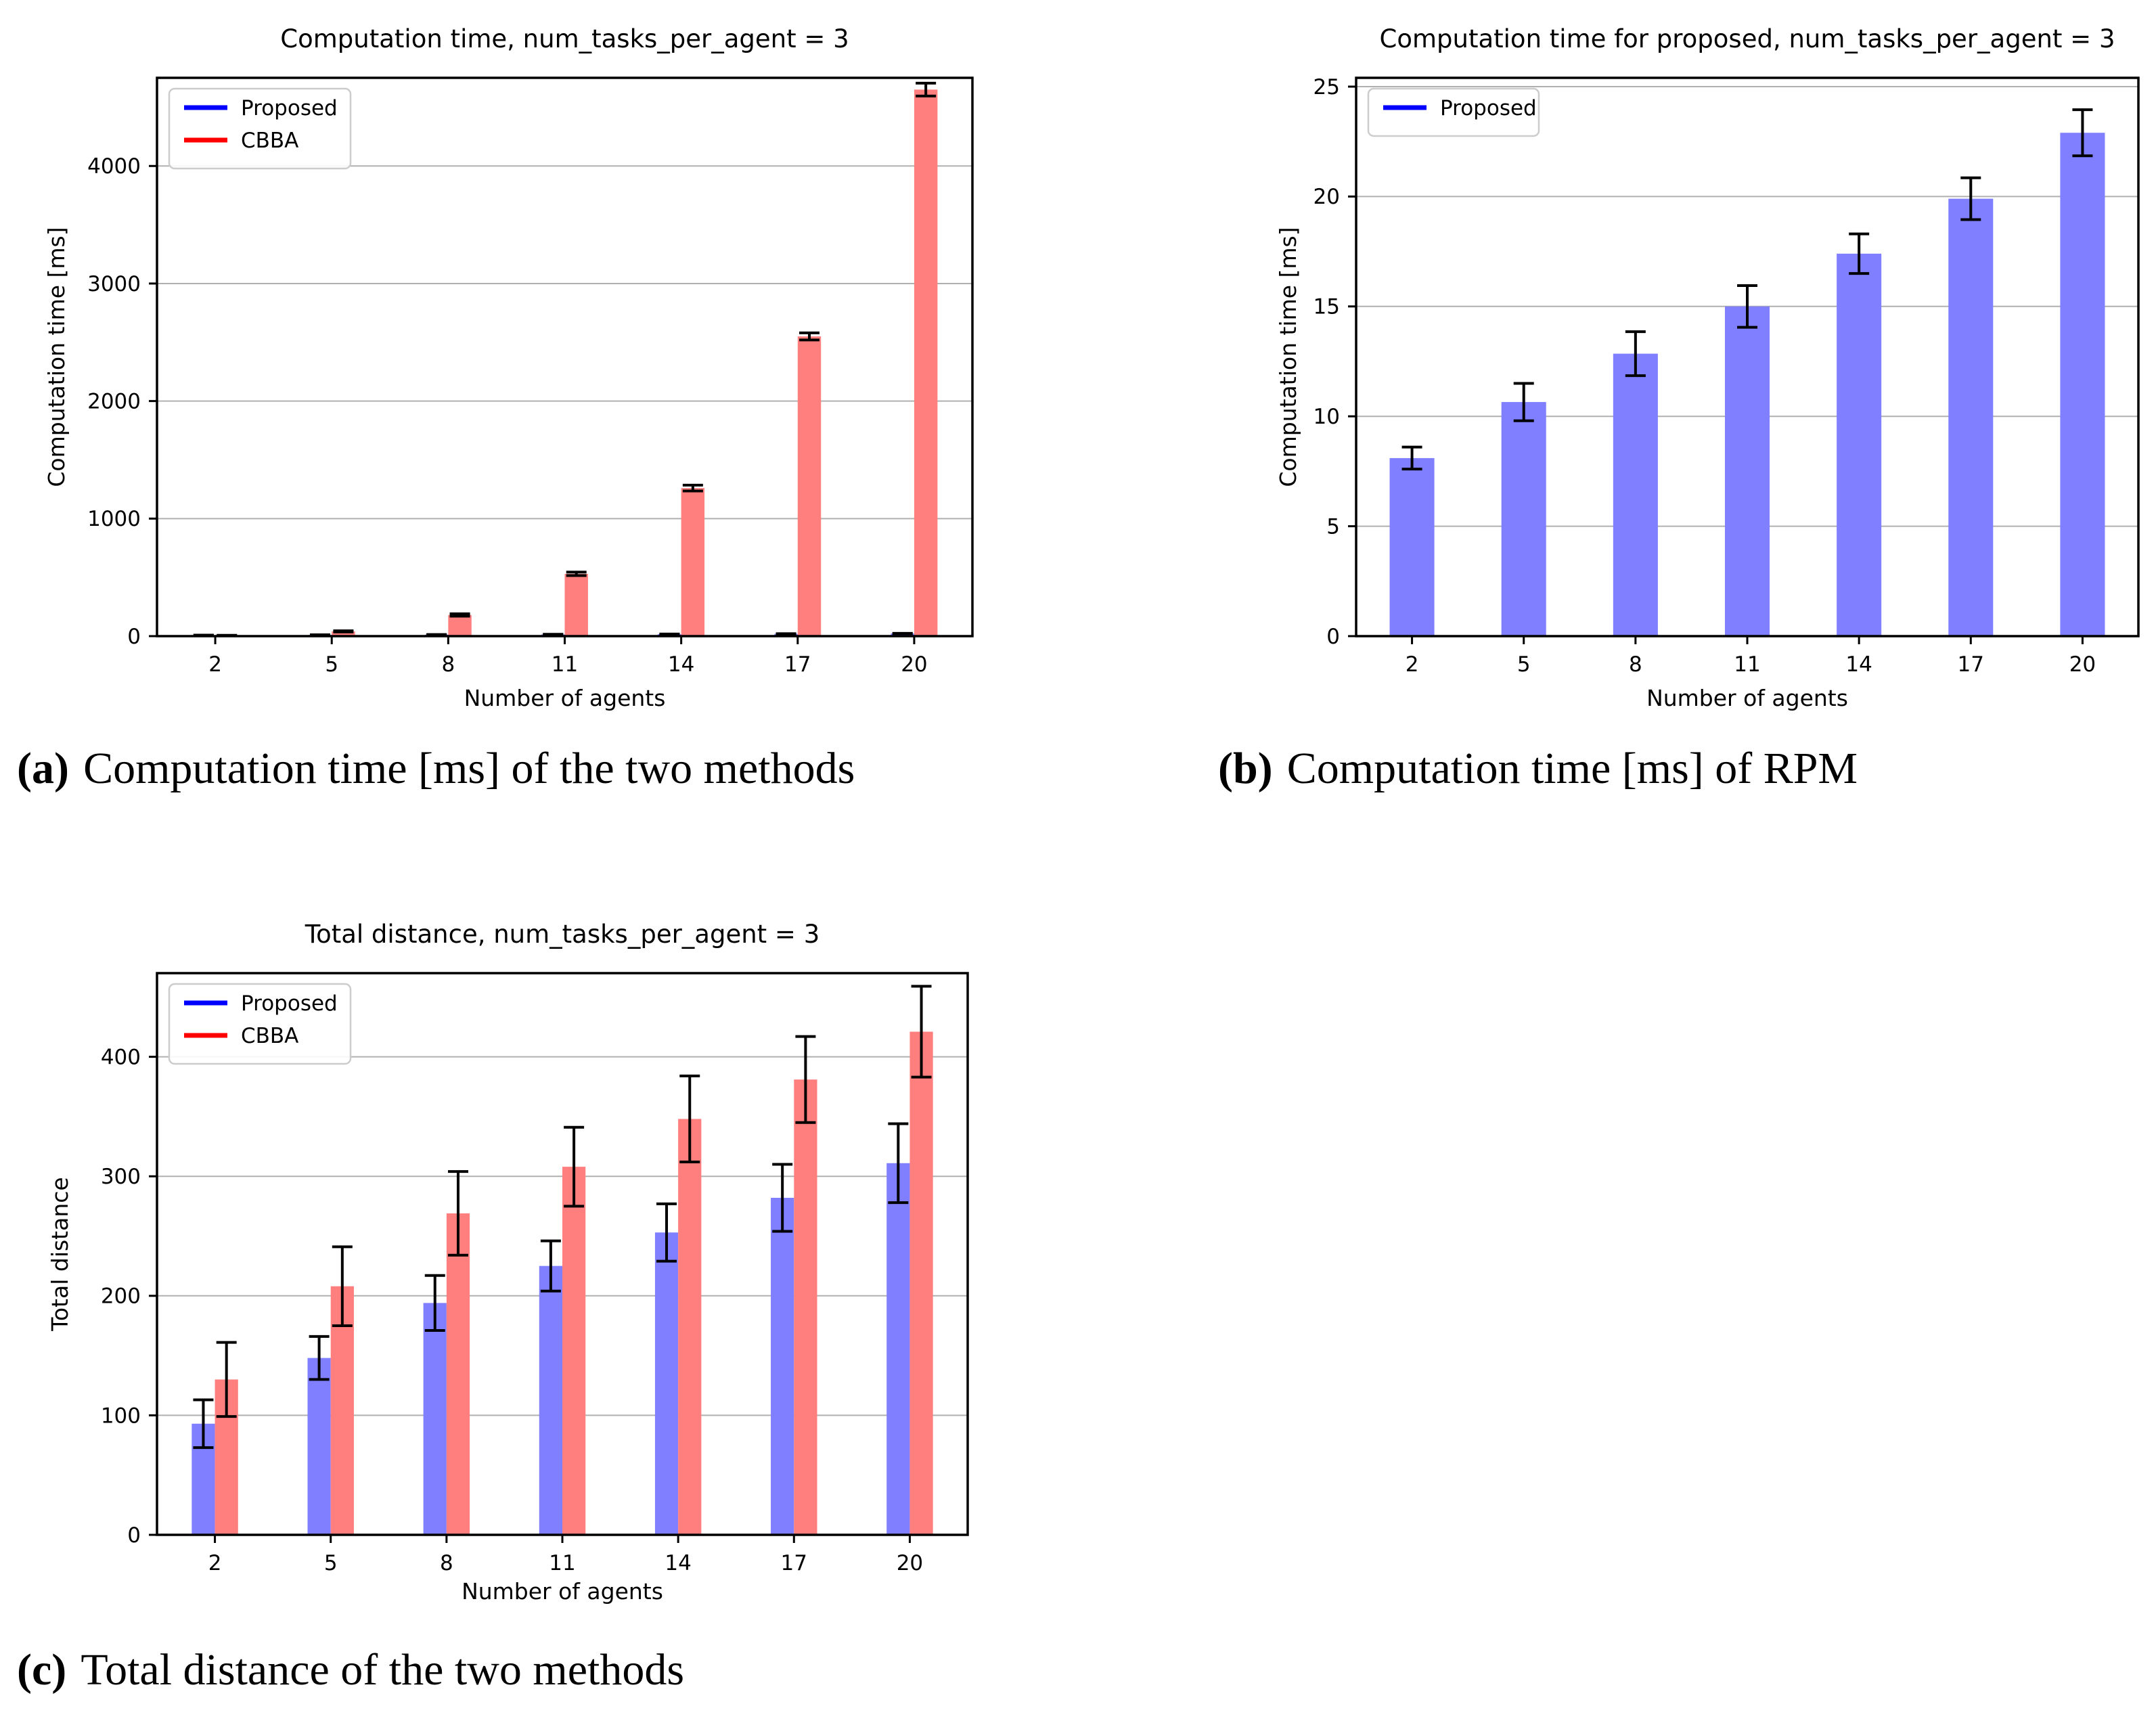 The width and height of the screenshot is (2156, 1725). What do you see at coordinates (383, 1670) in the screenshot?
I see `caption-c-text: Total distance of the two methods` at bounding box center [383, 1670].